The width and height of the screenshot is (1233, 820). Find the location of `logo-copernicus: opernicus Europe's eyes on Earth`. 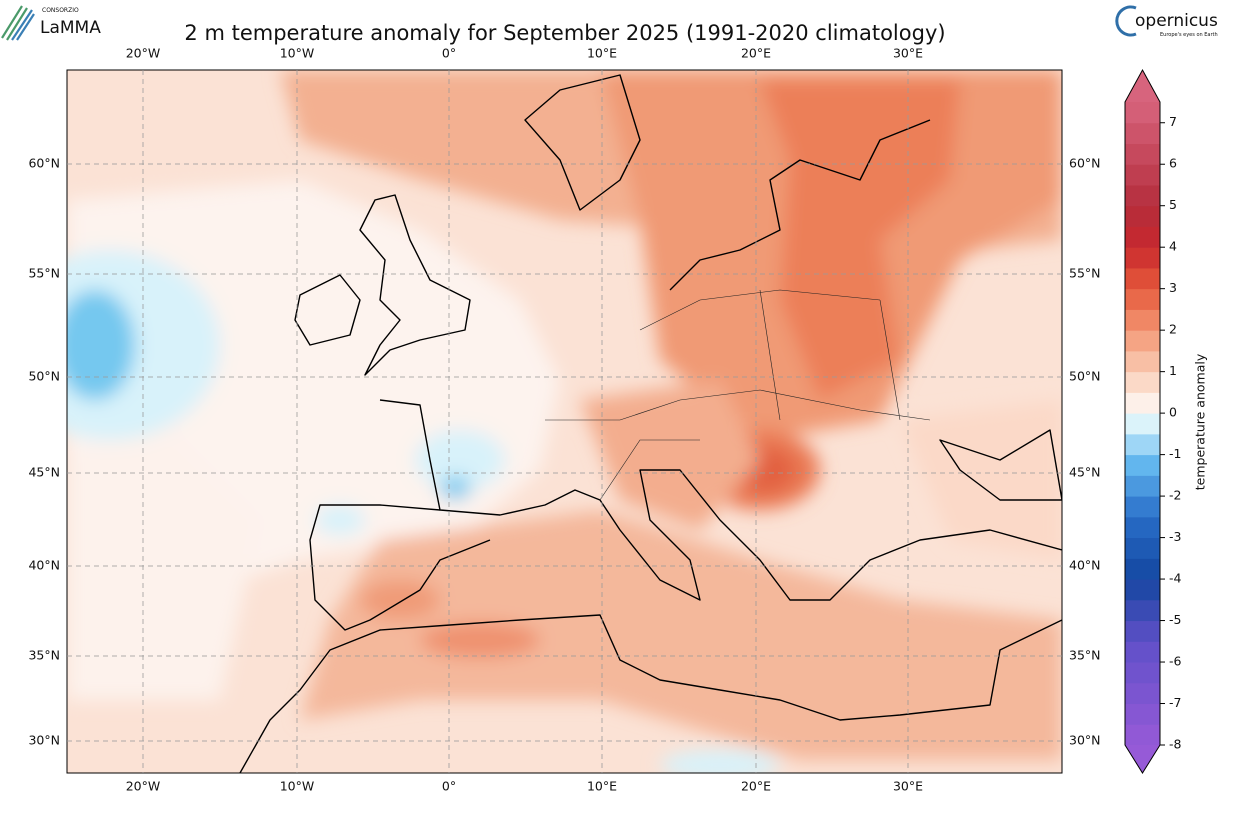

logo-copernicus: opernicus Europe's eyes on Earth is located at coordinates (1166, 21).